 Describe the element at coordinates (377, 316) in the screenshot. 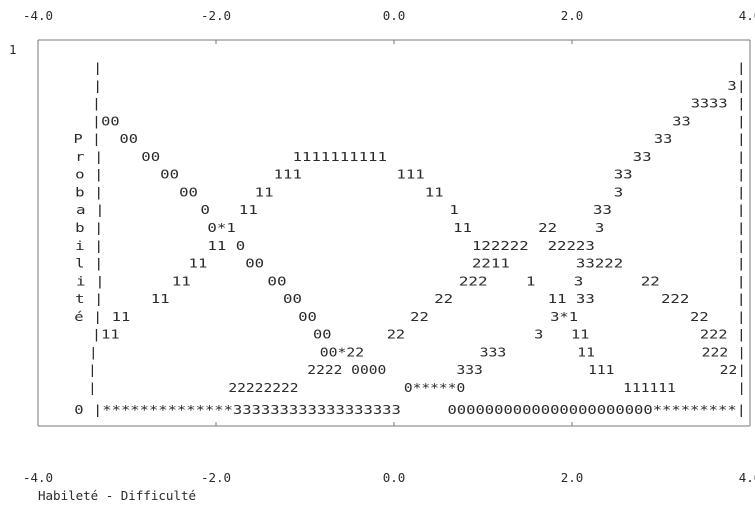

I see `plot-text-row: é | 11 00 22 3*1 22 |` at that location.